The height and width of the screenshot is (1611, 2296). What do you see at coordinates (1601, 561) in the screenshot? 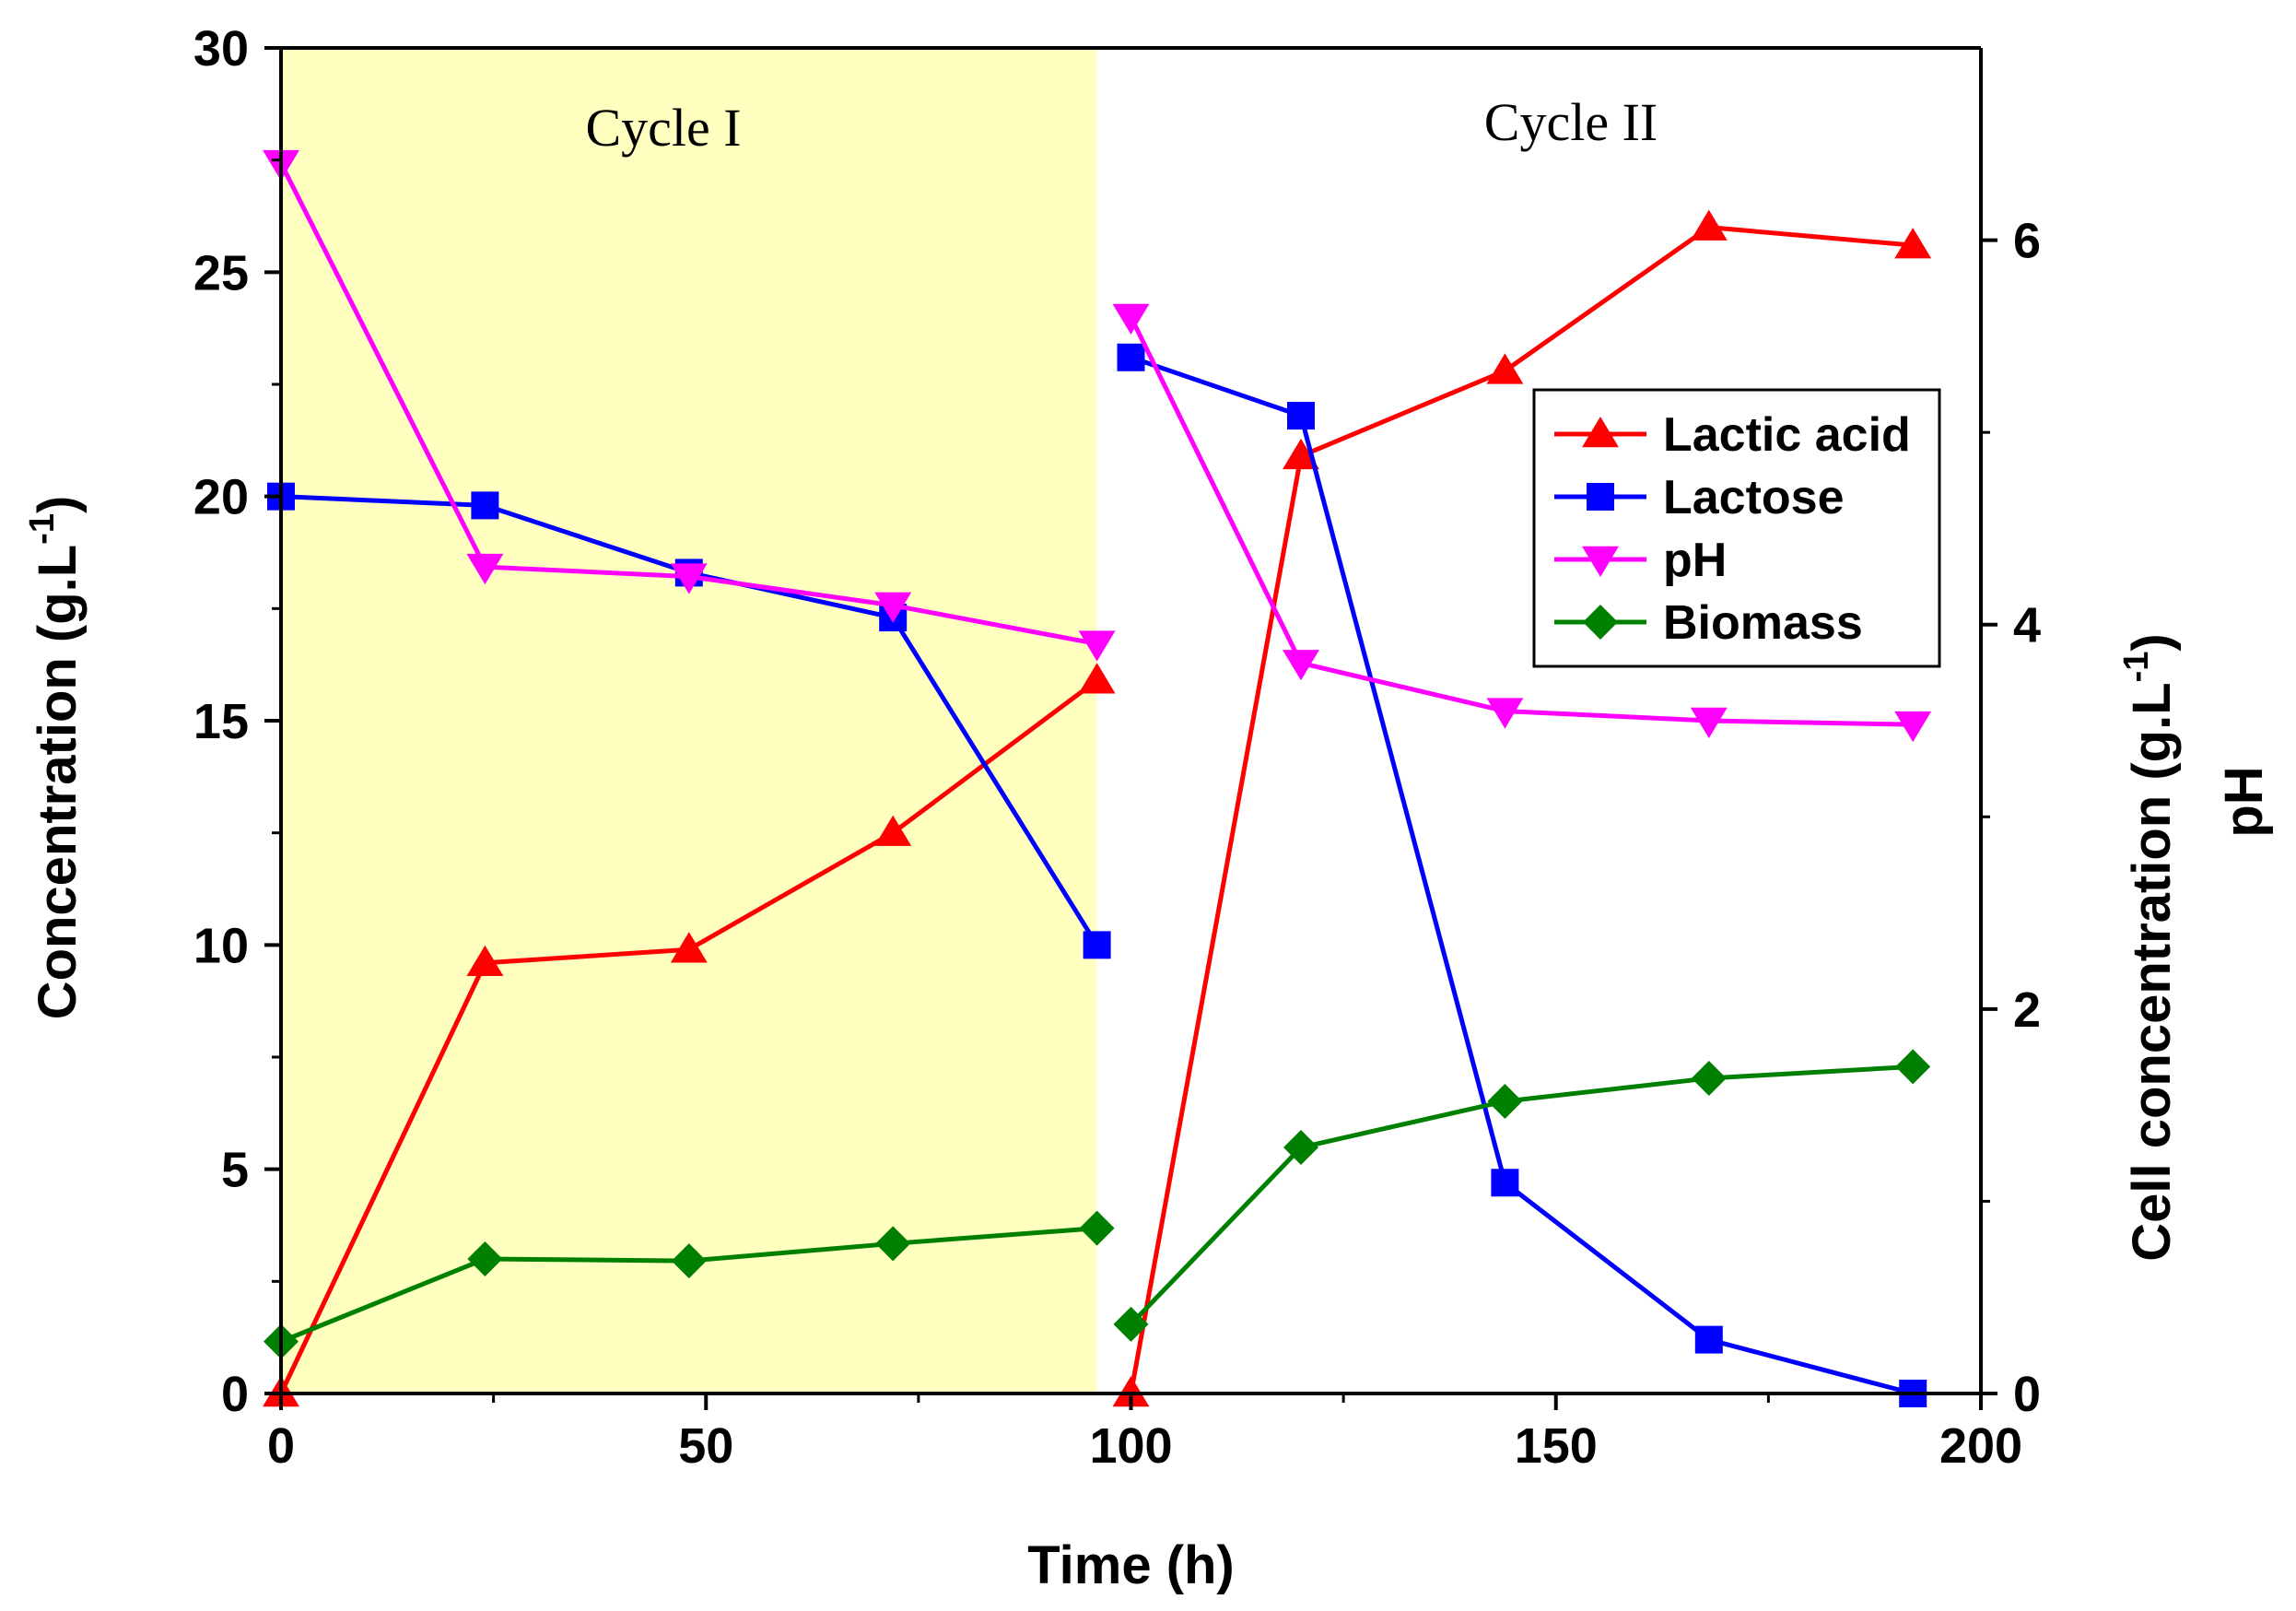
I see `legend-marker-ph` at bounding box center [1601, 561].